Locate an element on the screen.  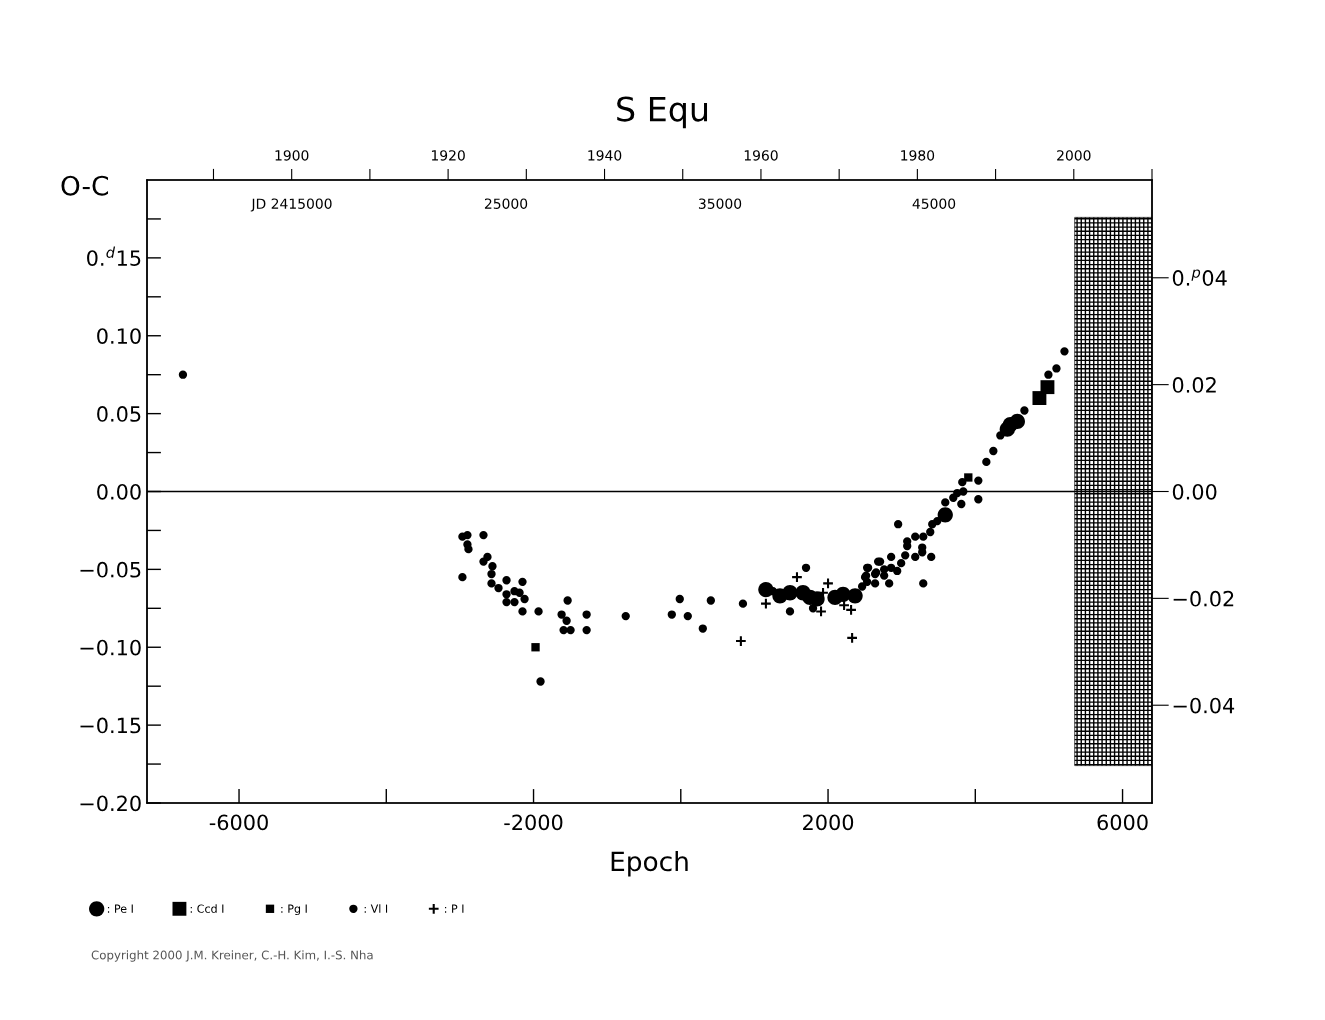
y2-tick-label: −0.04 is located at coordinates (1204, 705).